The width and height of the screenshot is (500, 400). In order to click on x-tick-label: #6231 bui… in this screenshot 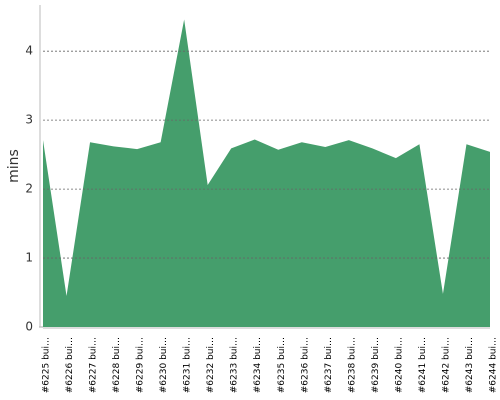, I will do `click(188, 365)`.